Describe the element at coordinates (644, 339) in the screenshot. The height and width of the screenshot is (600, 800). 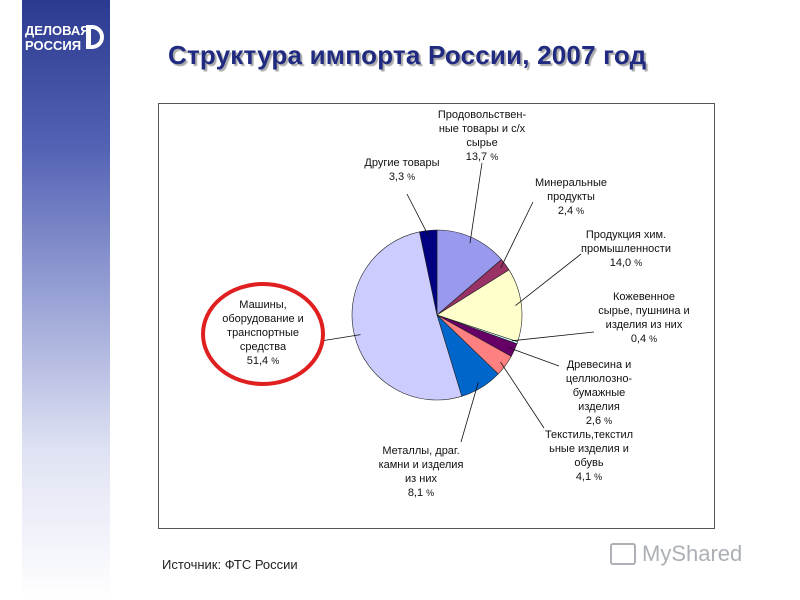
I see `slice-value-4: 0,4 %` at that location.